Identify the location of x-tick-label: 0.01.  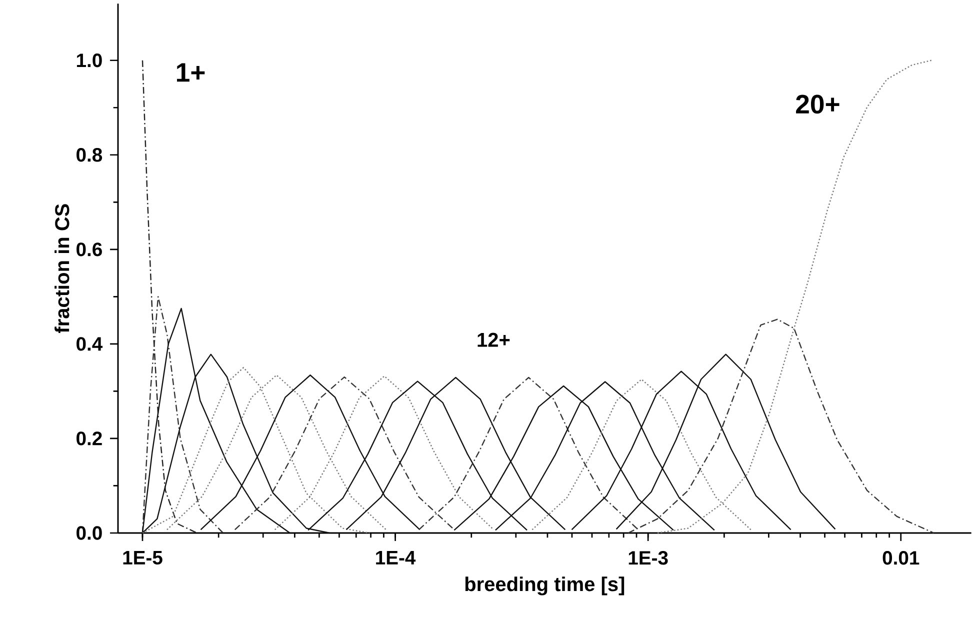
(901, 558).